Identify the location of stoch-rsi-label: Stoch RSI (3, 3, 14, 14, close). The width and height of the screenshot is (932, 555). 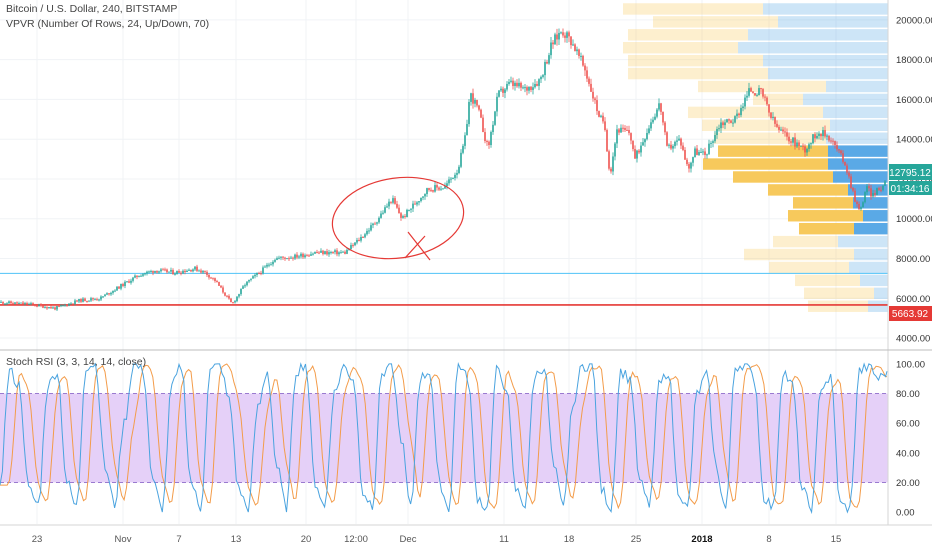
(76, 362).